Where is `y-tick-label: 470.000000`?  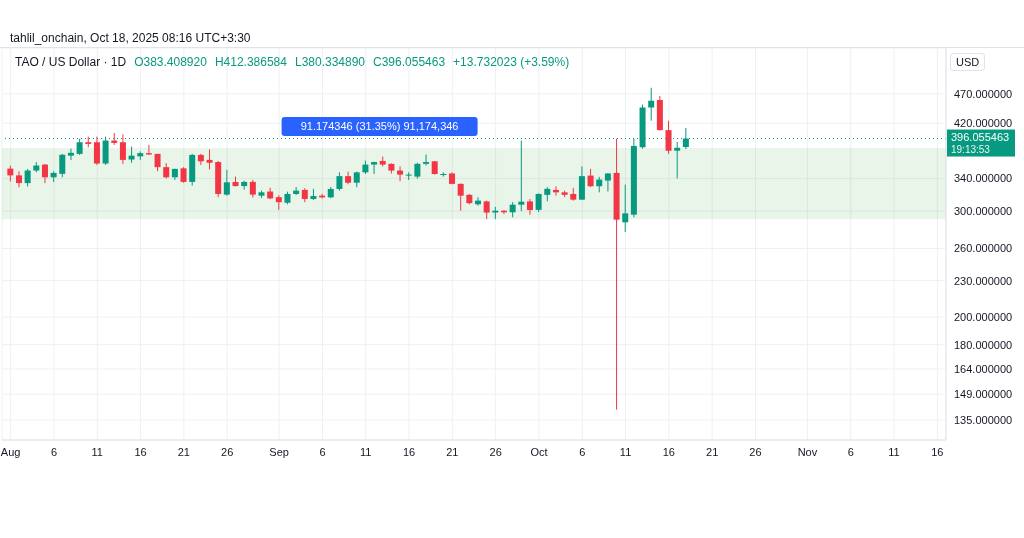 y-tick-label: 470.000000 is located at coordinates (983, 93).